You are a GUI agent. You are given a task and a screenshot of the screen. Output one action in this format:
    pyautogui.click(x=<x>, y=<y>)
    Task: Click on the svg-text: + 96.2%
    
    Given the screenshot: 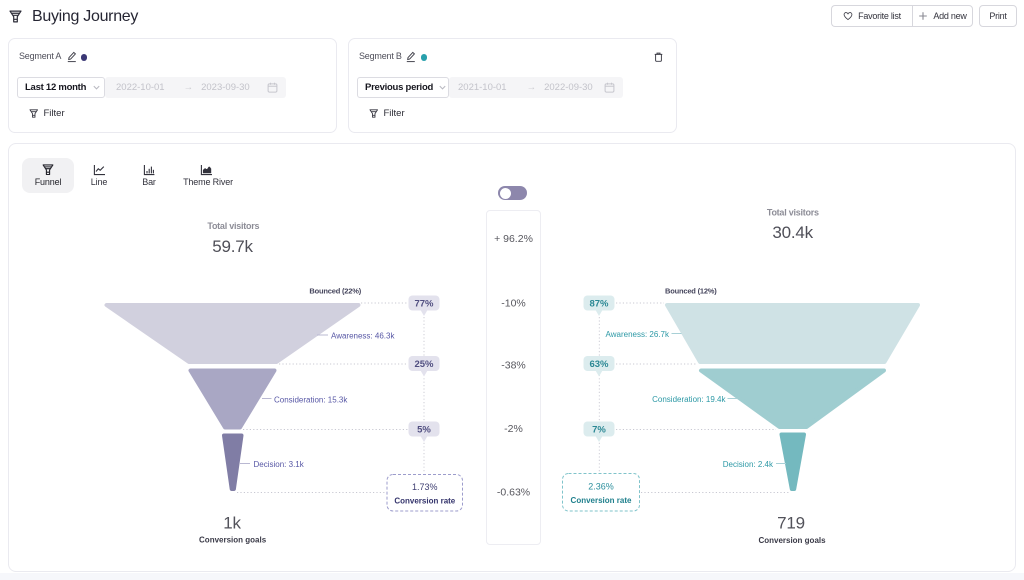 What is the action you would take?
    pyautogui.click(x=513, y=239)
    